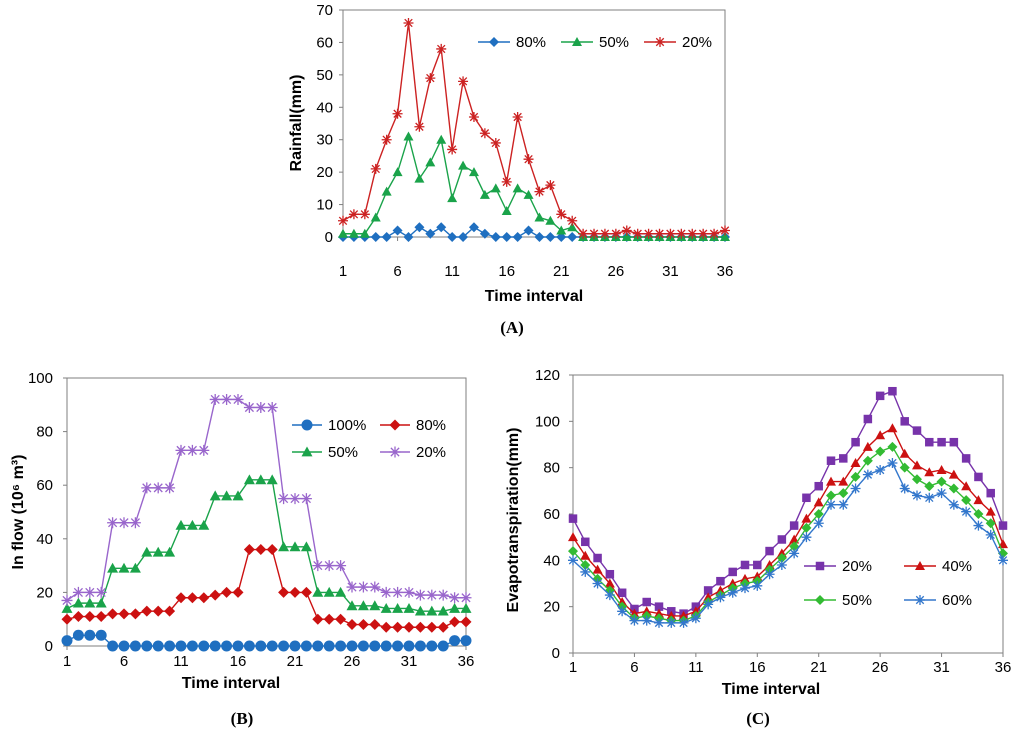 The height and width of the screenshot is (738, 1024). I want to click on panel-b-caption: (B), so click(242, 718).